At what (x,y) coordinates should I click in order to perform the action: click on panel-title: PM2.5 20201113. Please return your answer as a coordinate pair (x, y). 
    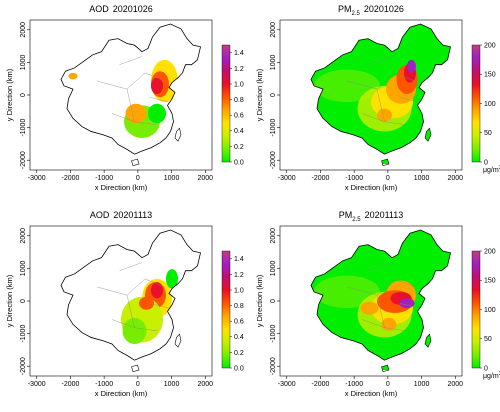
    Looking at the image, I should click on (371, 216).